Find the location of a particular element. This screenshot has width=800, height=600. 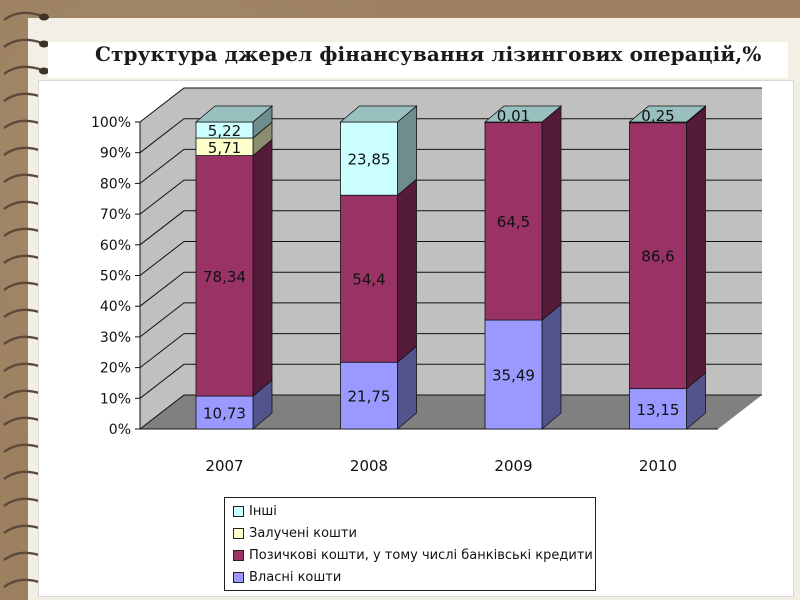

legend-item: Залучені кошти is located at coordinates (295, 533).